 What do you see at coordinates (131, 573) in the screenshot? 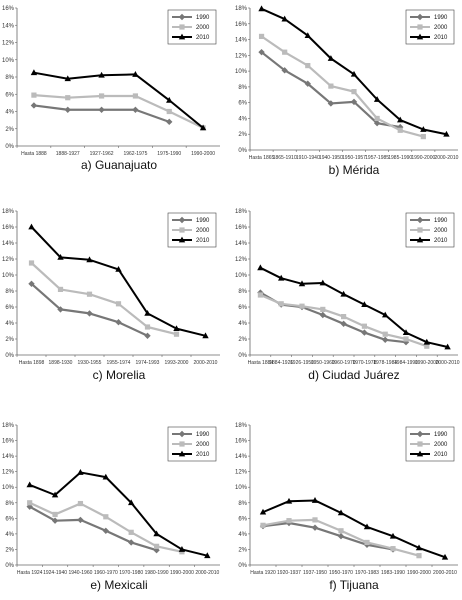
I see `x-tick-label: 1970-1980` at bounding box center [131, 573].